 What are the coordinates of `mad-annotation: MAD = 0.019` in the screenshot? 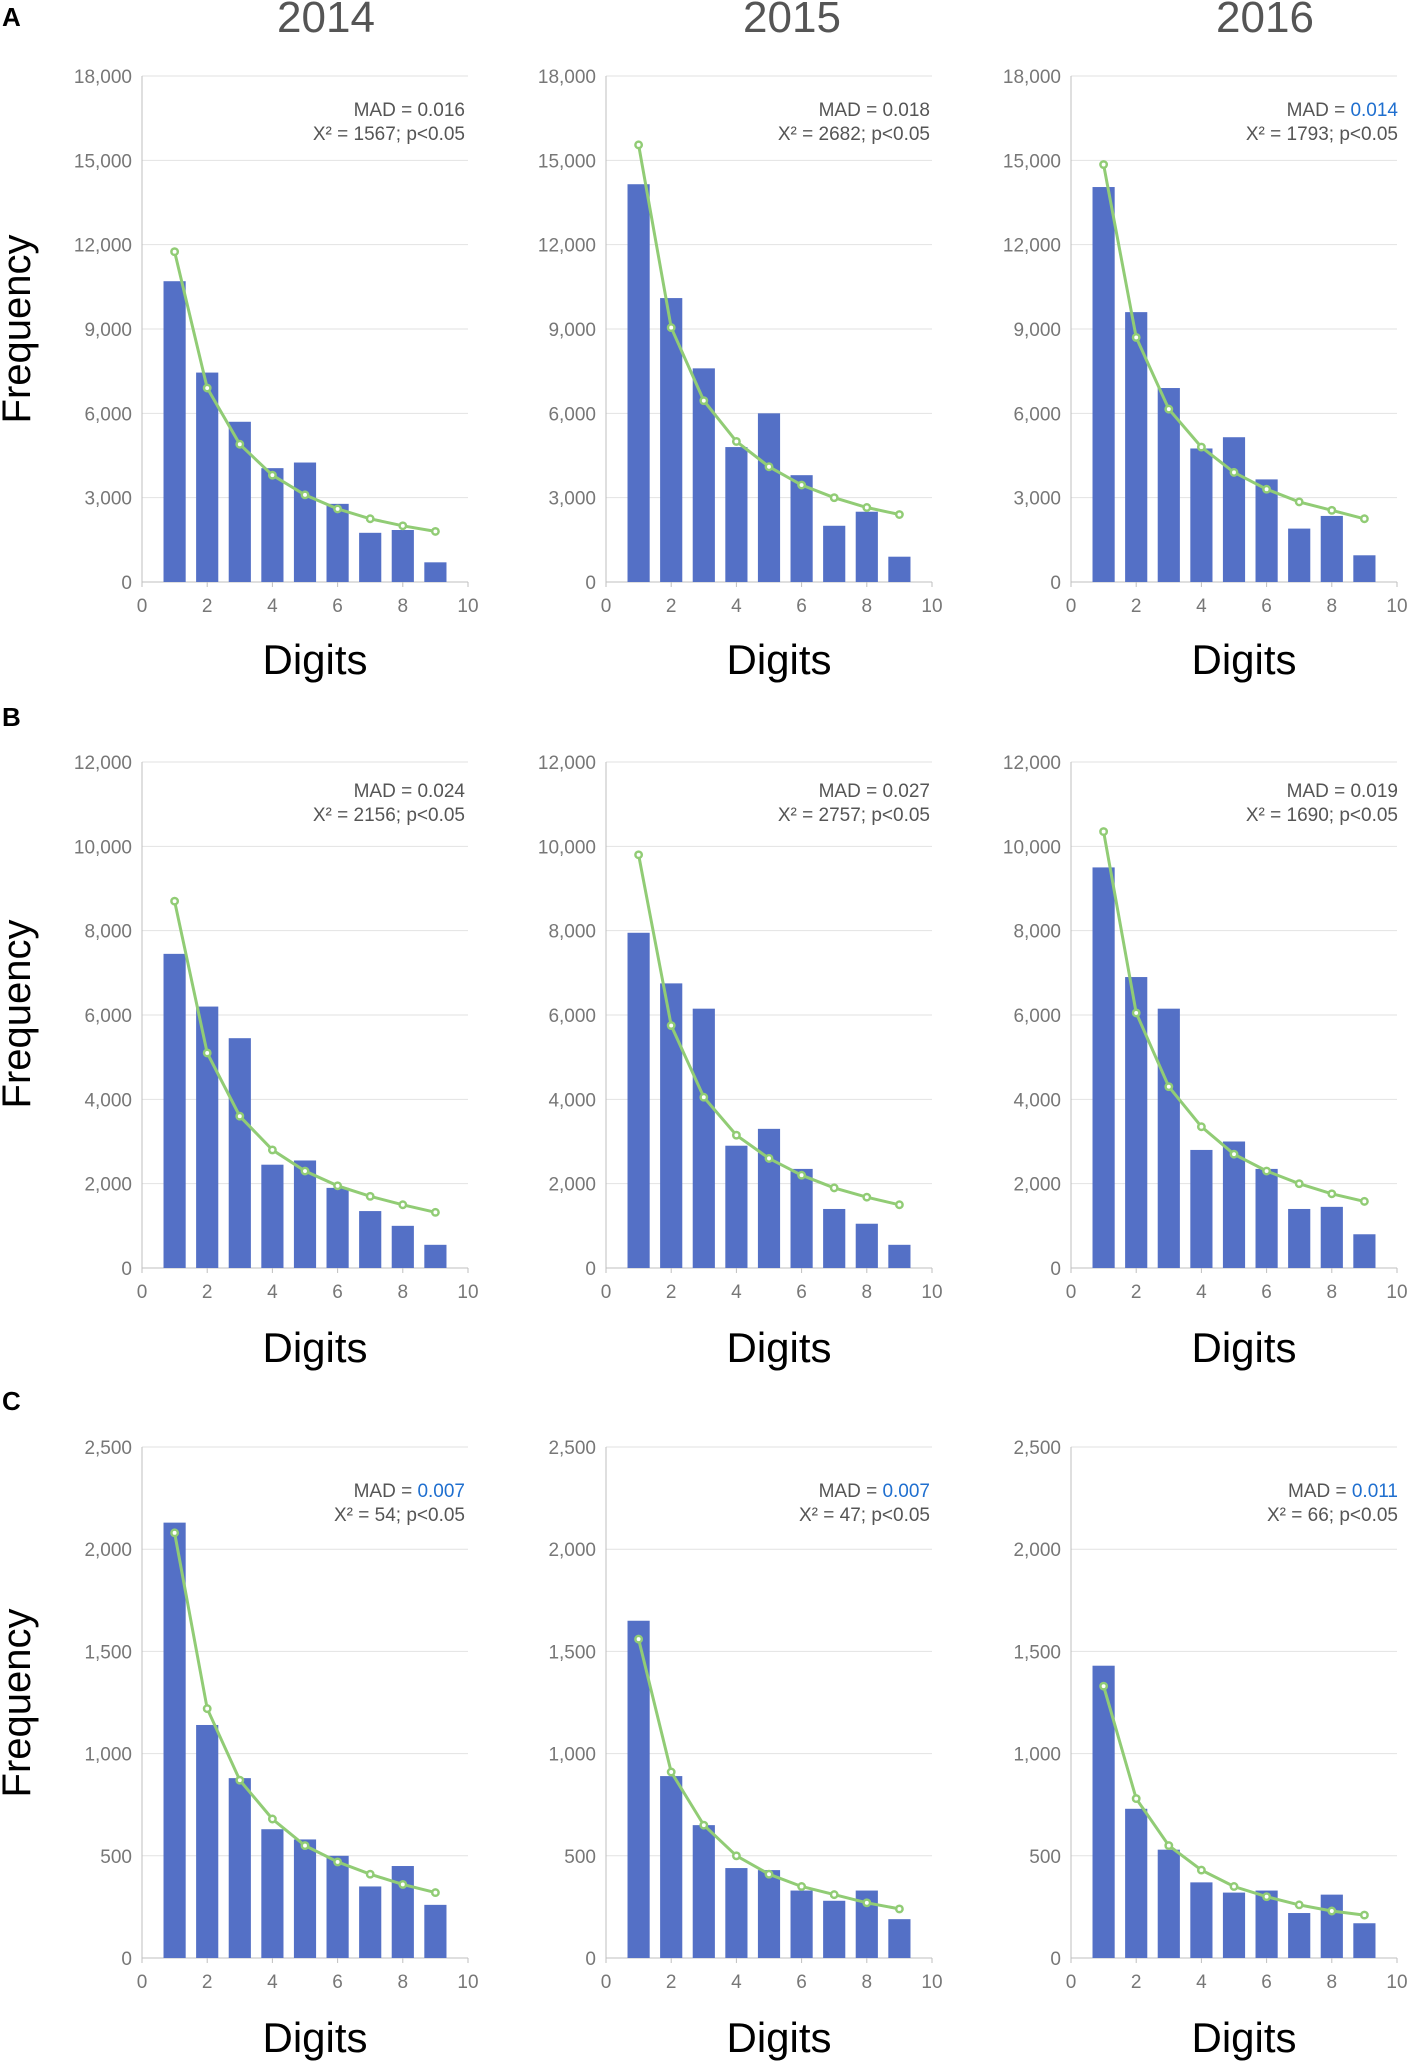 It's located at (1342, 791).